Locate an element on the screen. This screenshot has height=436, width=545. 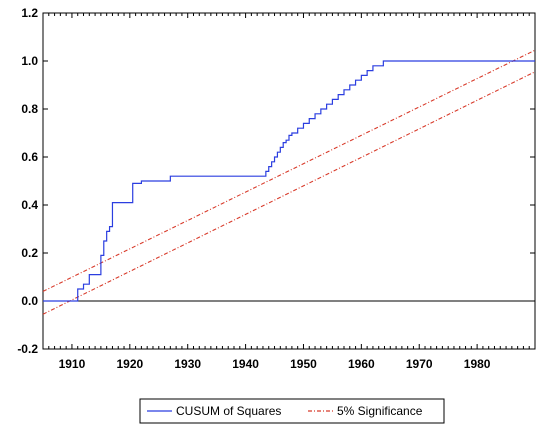
legend-box is located at coordinates (292, 411).